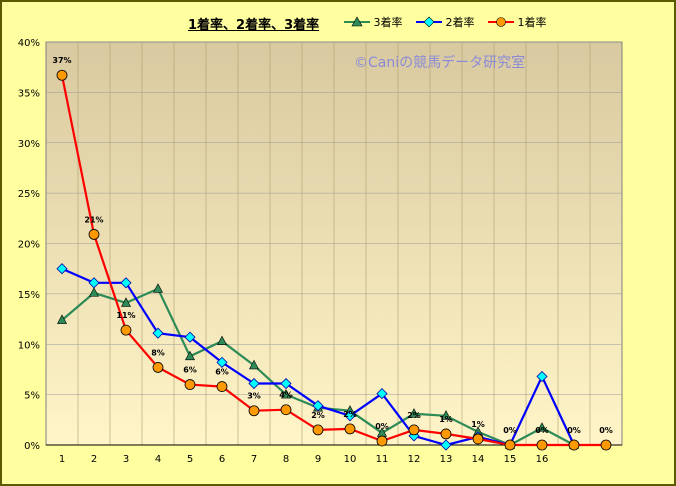  Describe the element at coordinates (357, 21) in the screenshot. I see `legend-marker-triangle-icon` at that location.